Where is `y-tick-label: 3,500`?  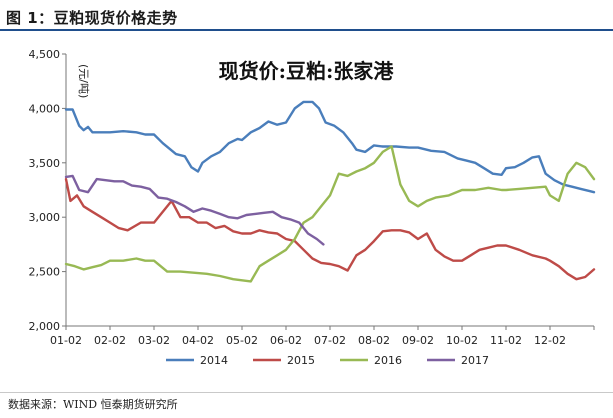 y-tick-label: 3,500 is located at coordinates (45, 163).